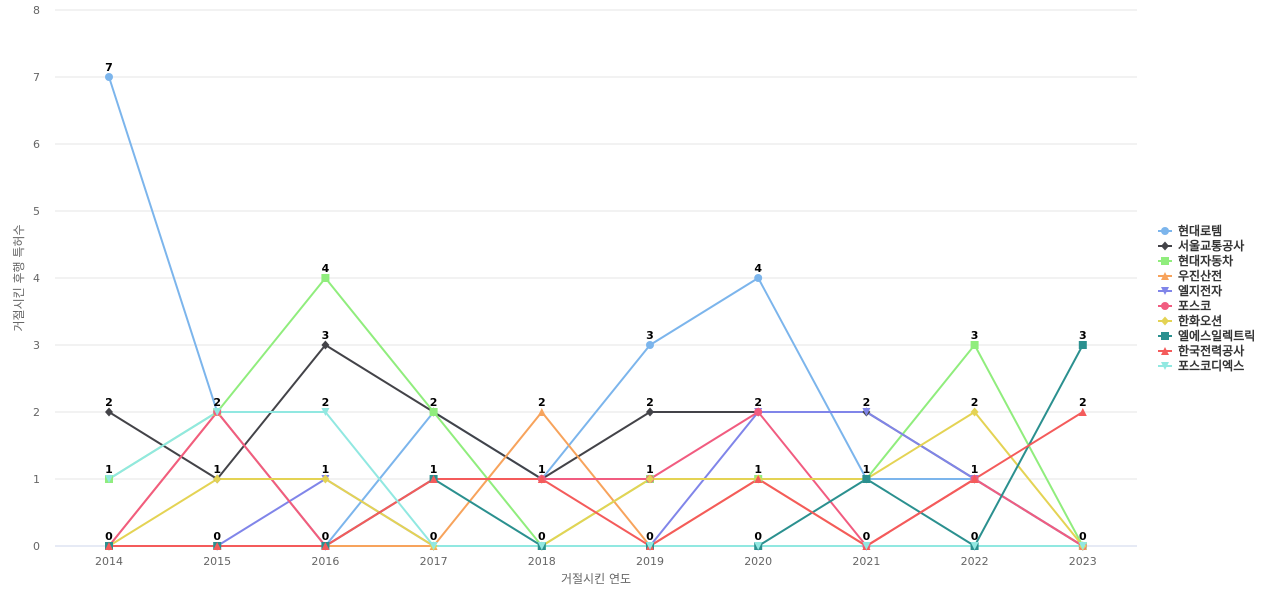  Describe the element at coordinates (975, 561) in the screenshot. I see `x-tick-label: 2022` at that location.